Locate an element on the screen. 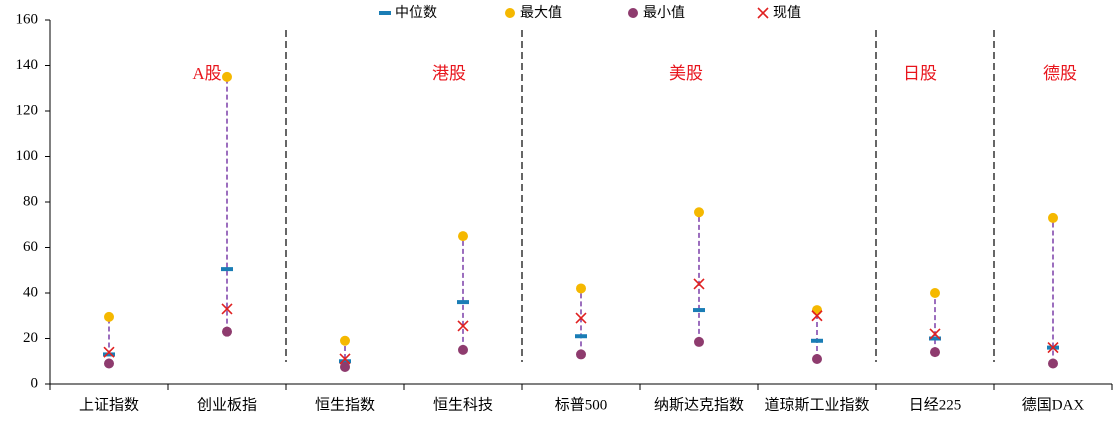  y-tick-label: 140 is located at coordinates (27, 65).